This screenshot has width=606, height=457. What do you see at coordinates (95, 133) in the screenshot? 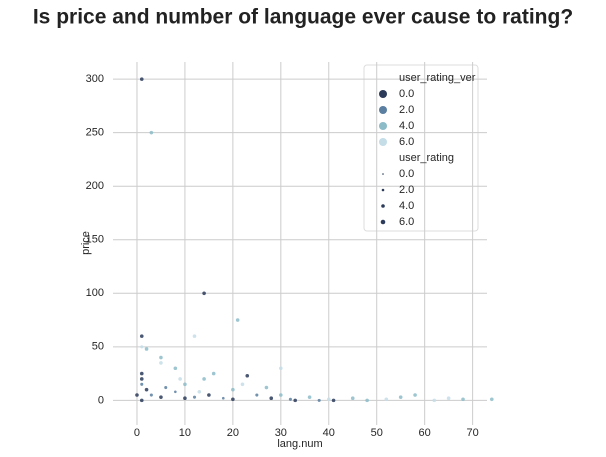
I see `y-tick-label: 250` at bounding box center [95, 133].